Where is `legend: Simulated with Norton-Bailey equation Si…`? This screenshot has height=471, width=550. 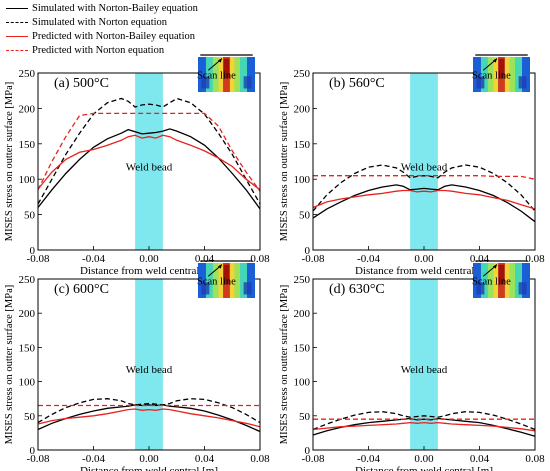
legend: Simulated with Norton-Bailey equation Si… is located at coordinates (154, 30).